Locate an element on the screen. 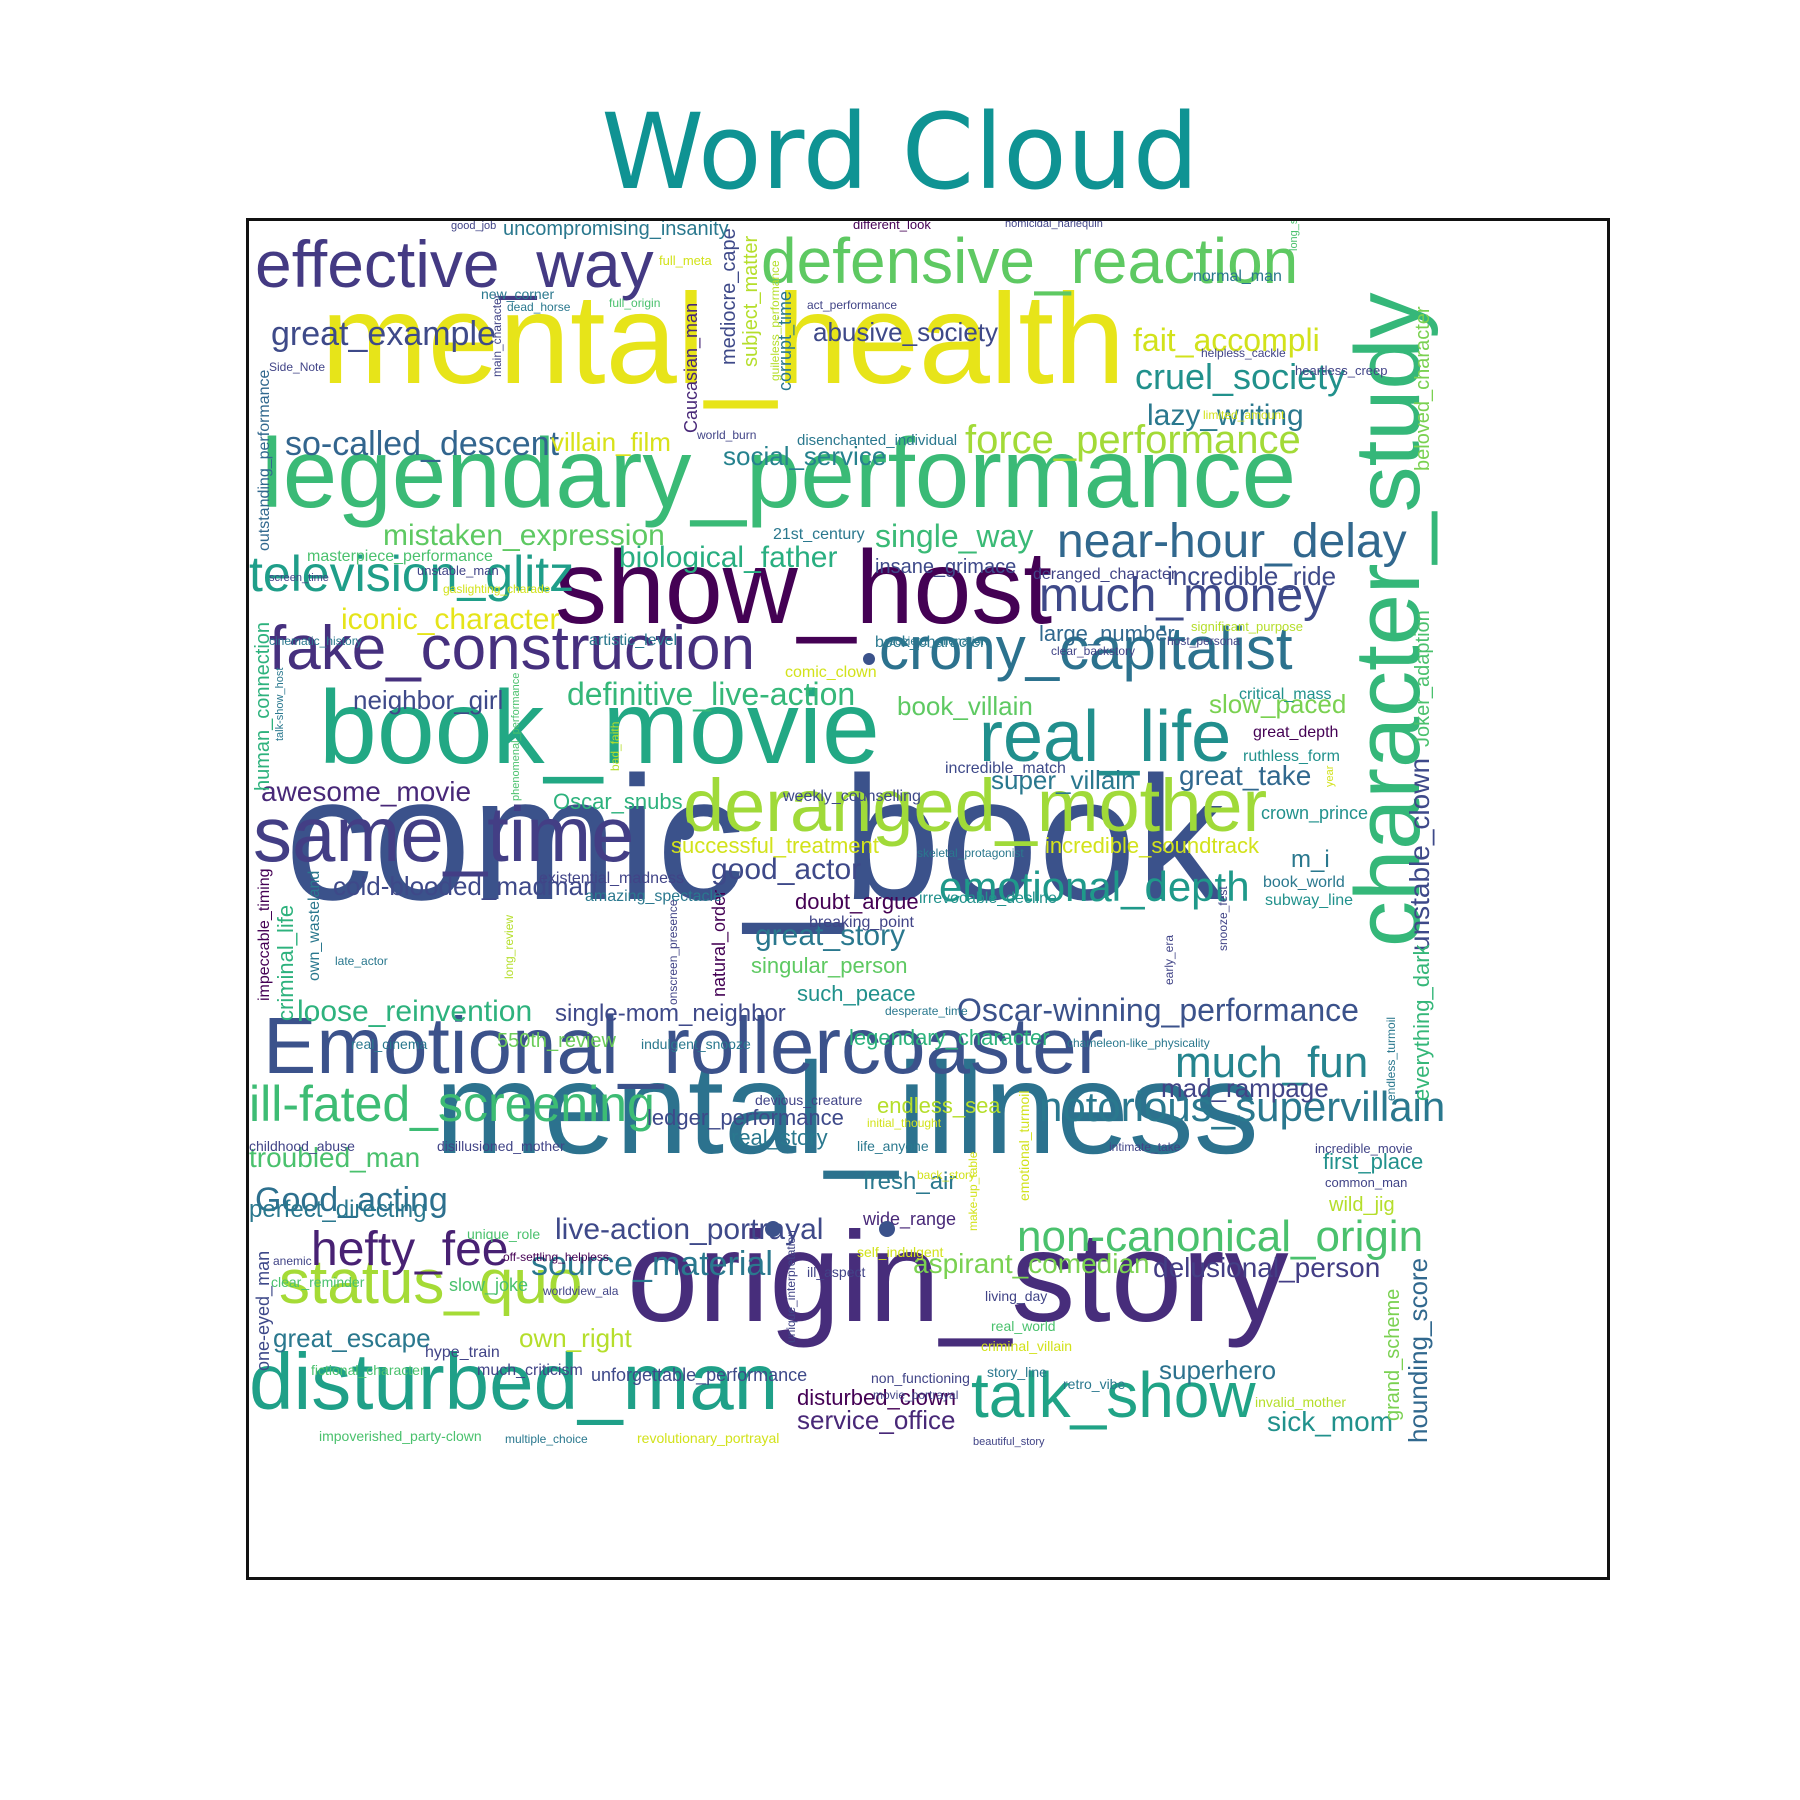 The image size is (1800, 1800). word-subject-matter: subject_matter is located at coordinates (751, 301).